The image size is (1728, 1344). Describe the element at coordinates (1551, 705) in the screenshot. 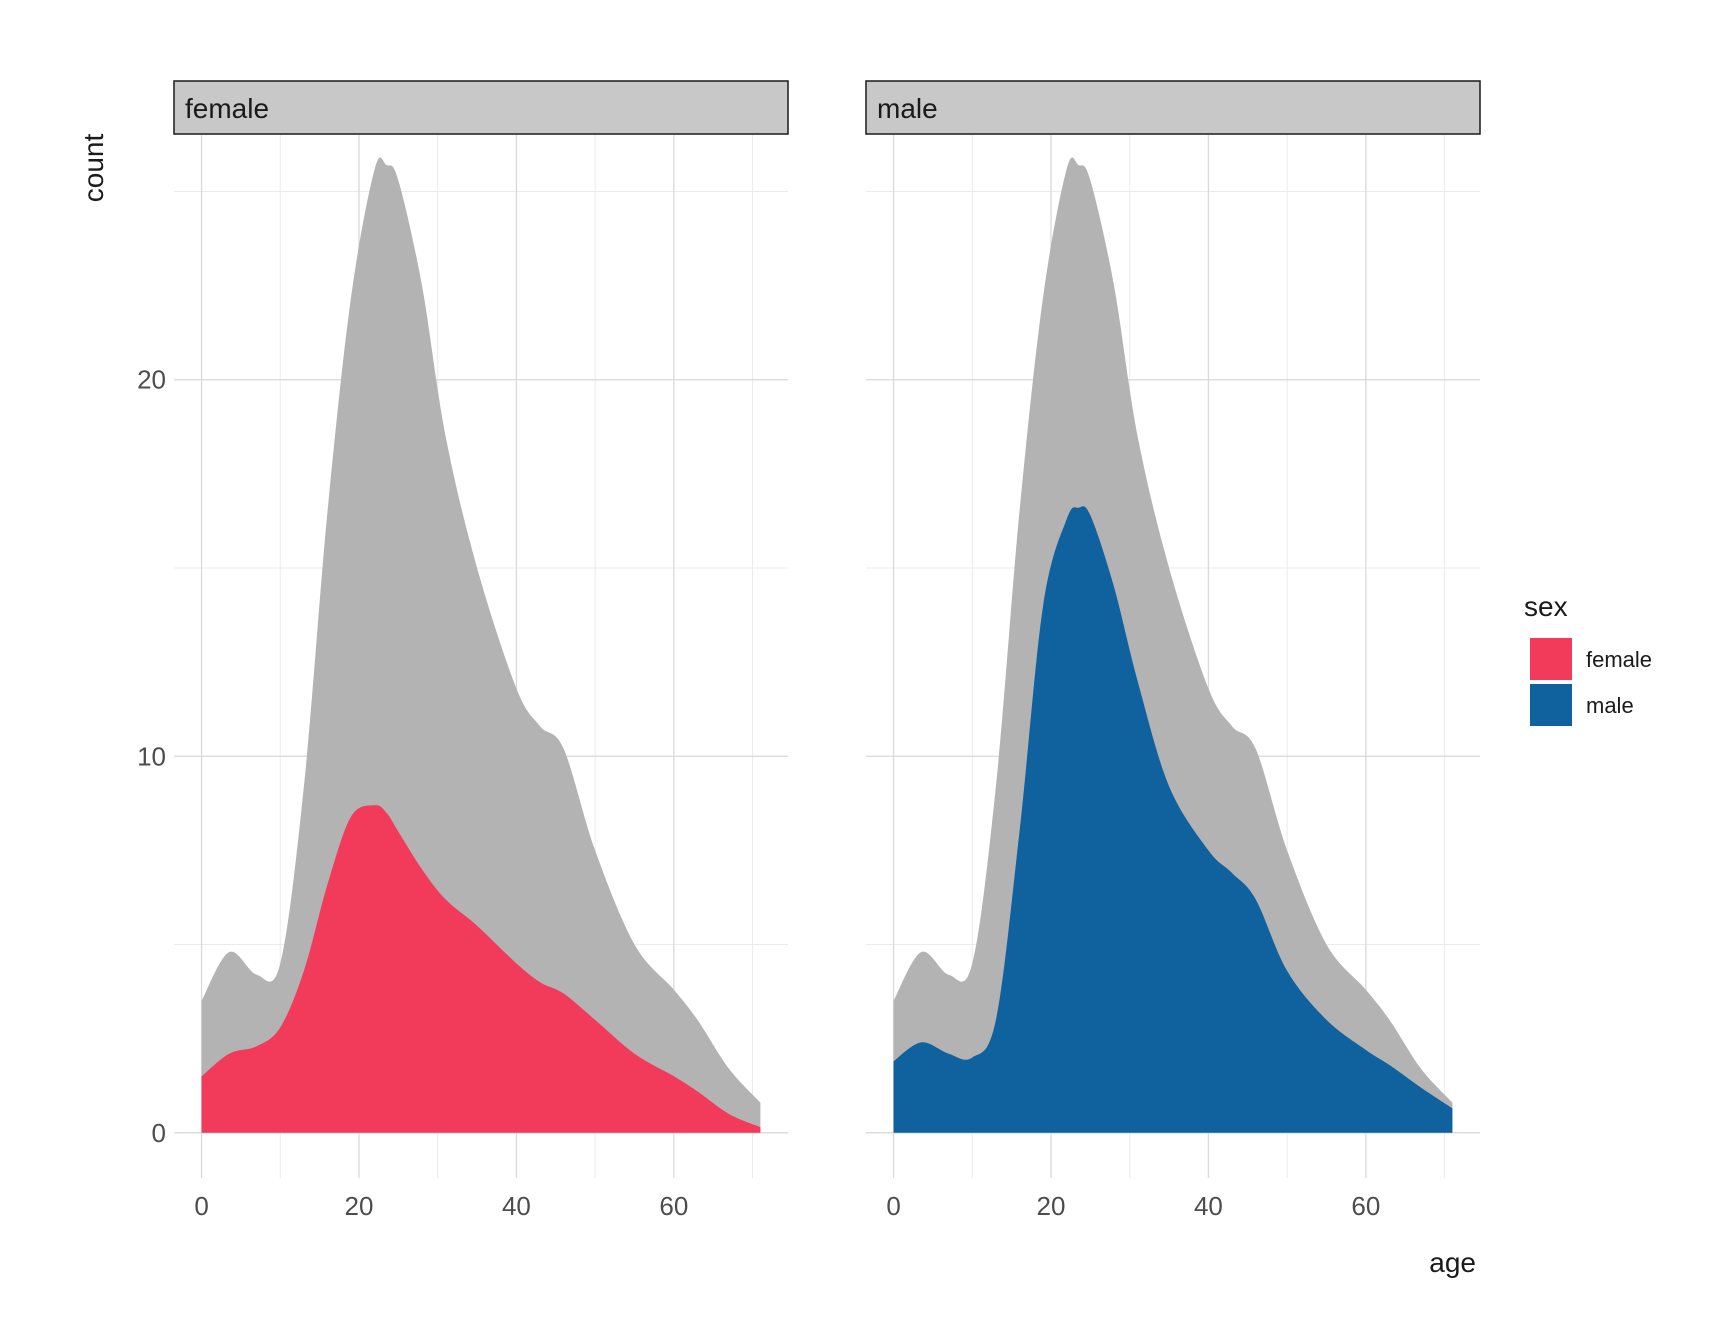

I see `legend-key-male` at that location.